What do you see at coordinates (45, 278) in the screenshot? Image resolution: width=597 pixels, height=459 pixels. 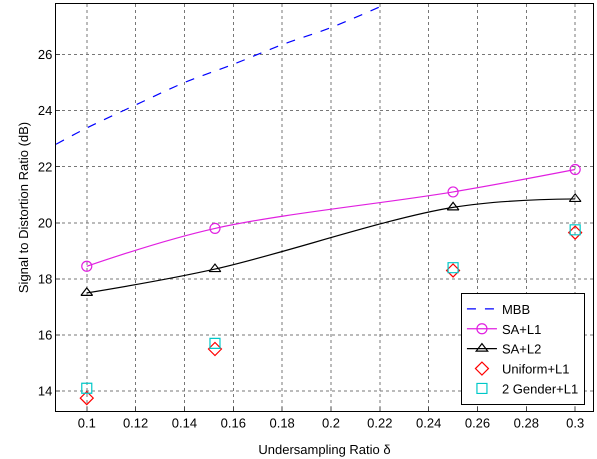 I see `y-tick-label: 18` at bounding box center [45, 278].